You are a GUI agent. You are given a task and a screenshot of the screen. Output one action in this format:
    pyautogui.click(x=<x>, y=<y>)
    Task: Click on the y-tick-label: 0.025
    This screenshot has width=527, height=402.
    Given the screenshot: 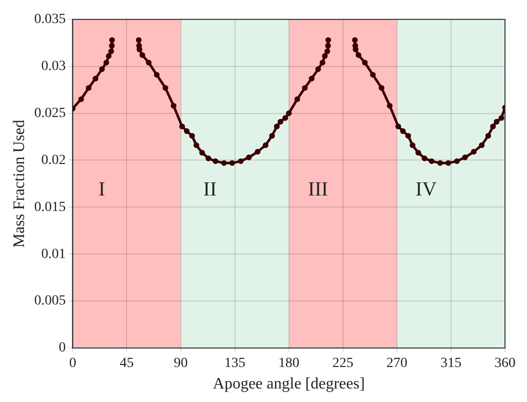 What is the action you would take?
    pyautogui.click(x=50, y=113)
    